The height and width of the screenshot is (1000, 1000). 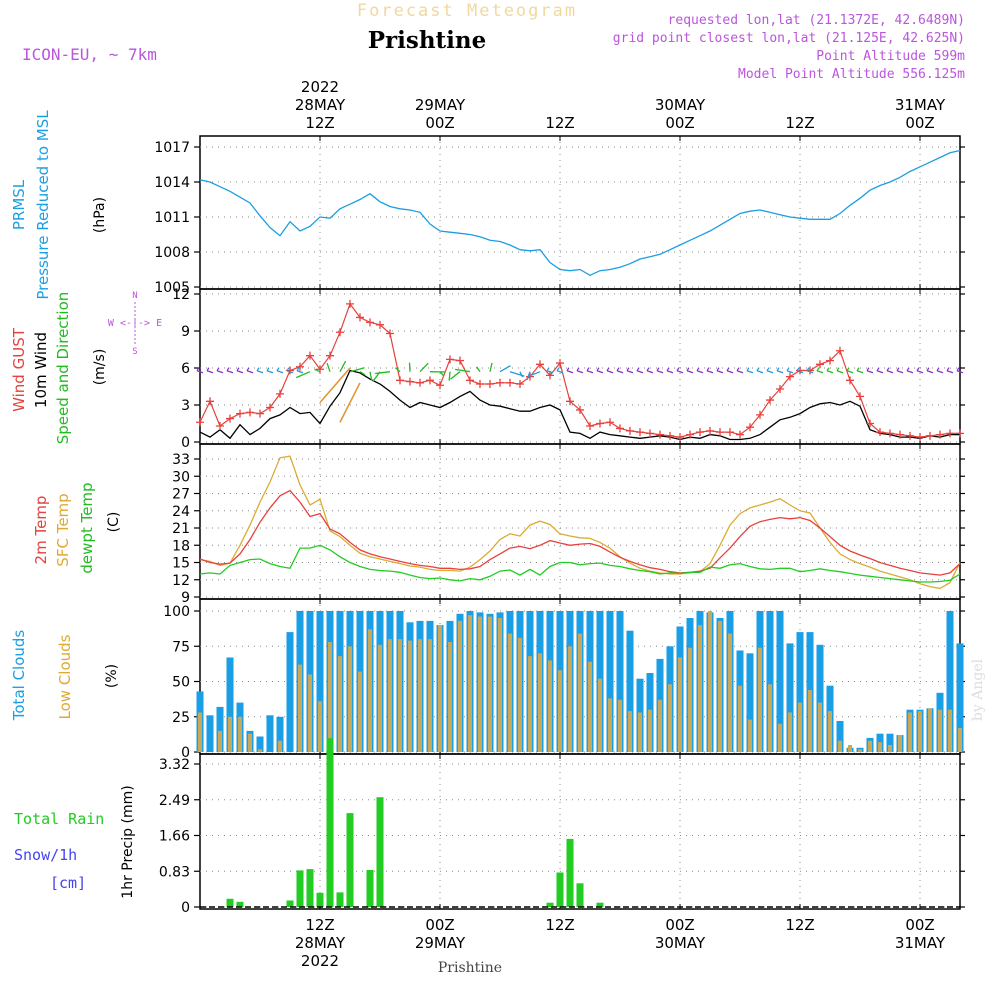 I want to click on time-bottom-label: 12Z, so click(x=319, y=925).